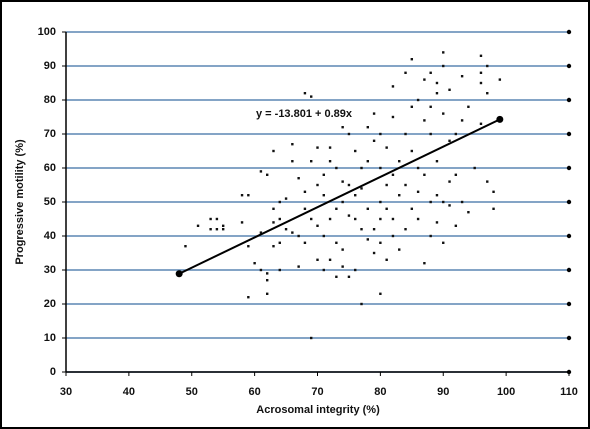  What do you see at coordinates (50, 202) in the screenshot?
I see `y-tick-label: 50` at bounding box center [50, 202].